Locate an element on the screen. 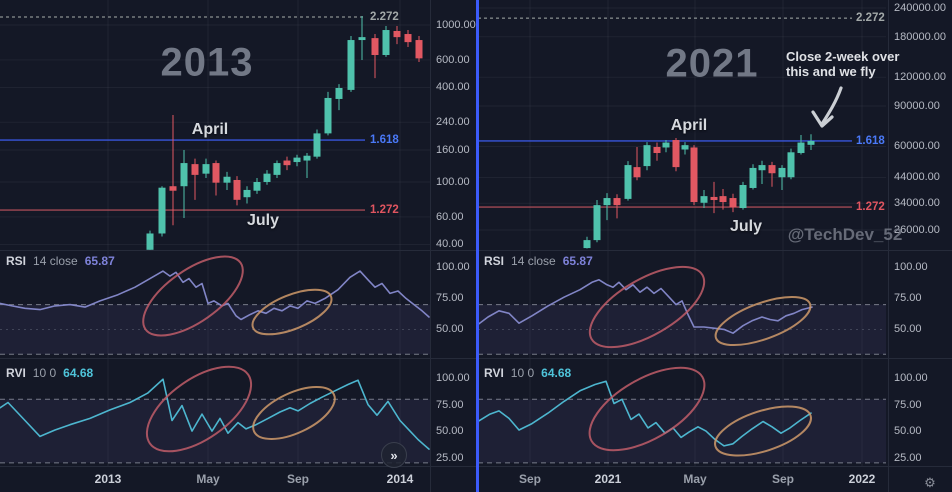  time-axis-settings-icon: ⚙ is located at coordinates (930, 482).